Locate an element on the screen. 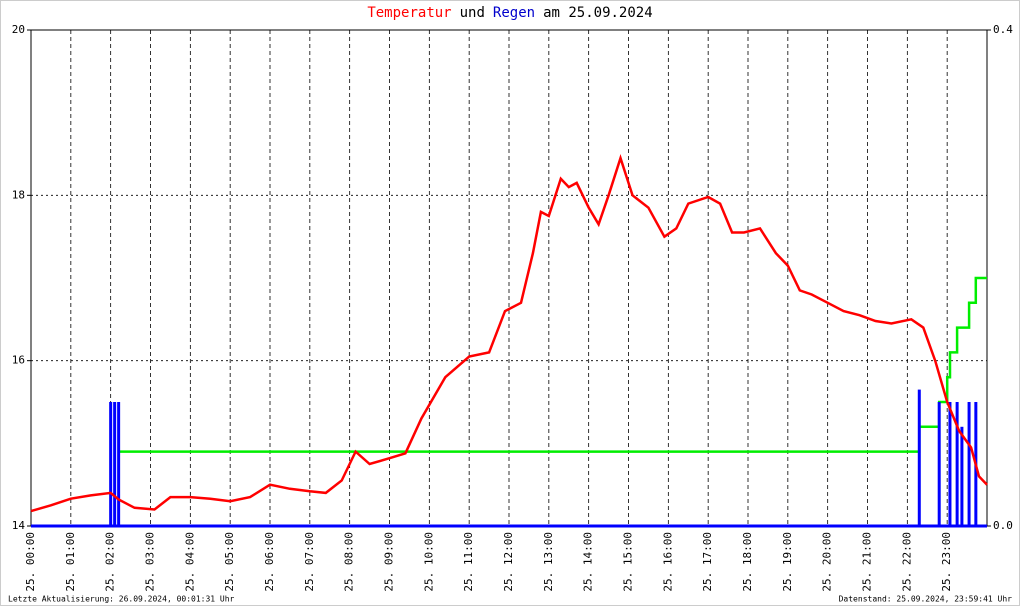 The width and height of the screenshot is (1020, 606). x-tick-label: 25. 05:00 is located at coordinates (229, 562).